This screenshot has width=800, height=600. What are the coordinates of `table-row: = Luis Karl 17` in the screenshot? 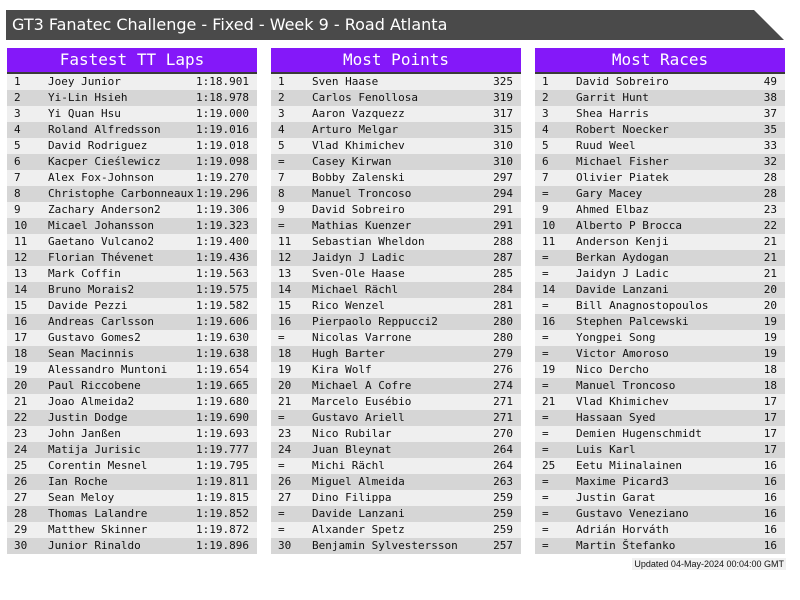 It's located at (660, 450).